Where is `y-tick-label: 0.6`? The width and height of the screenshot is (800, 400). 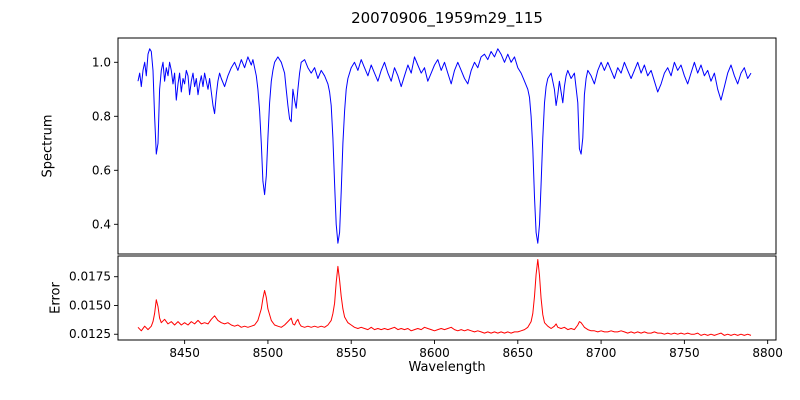 y-tick-label: 0.6 is located at coordinates (101, 170).